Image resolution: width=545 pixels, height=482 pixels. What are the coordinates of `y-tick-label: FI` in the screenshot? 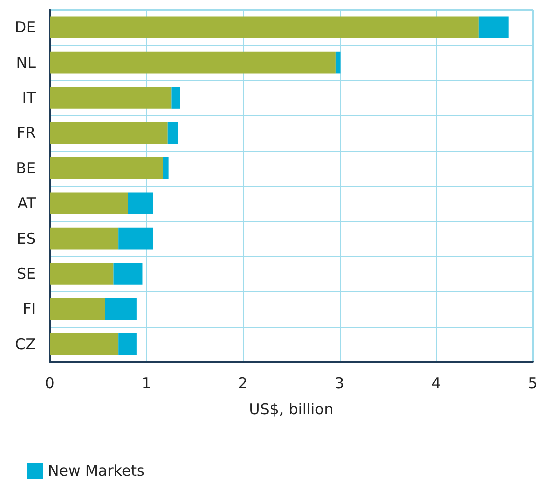 It's located at (29, 309).